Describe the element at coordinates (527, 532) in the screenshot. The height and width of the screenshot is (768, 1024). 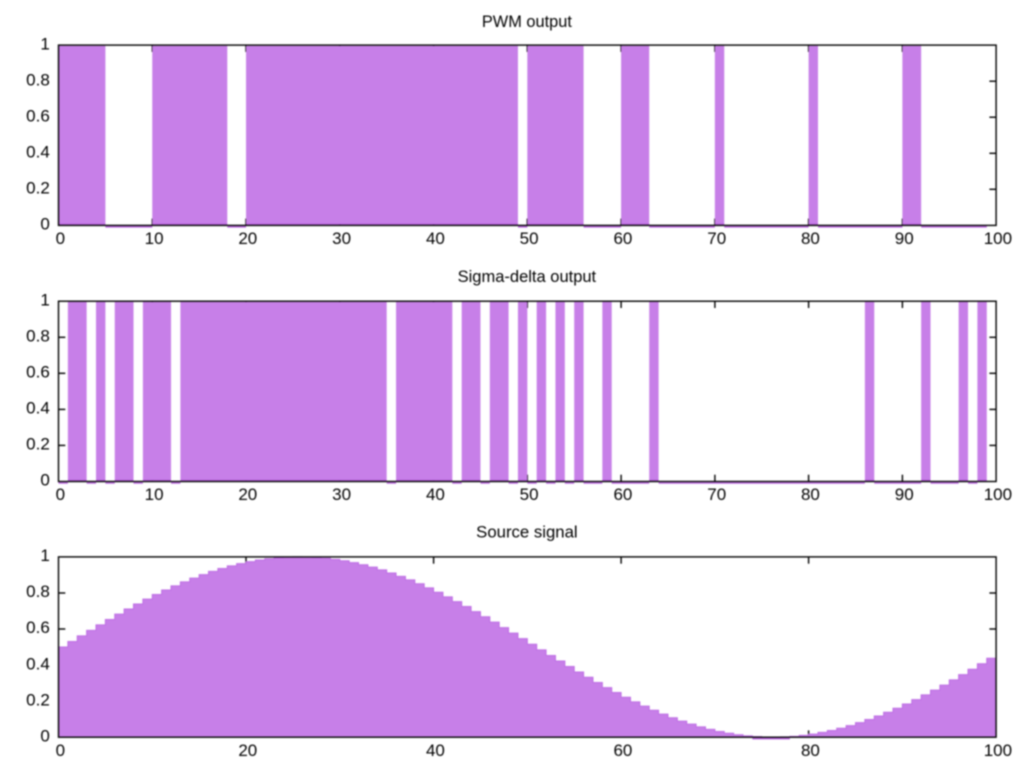
I see `svg-text: Source signal` at that location.